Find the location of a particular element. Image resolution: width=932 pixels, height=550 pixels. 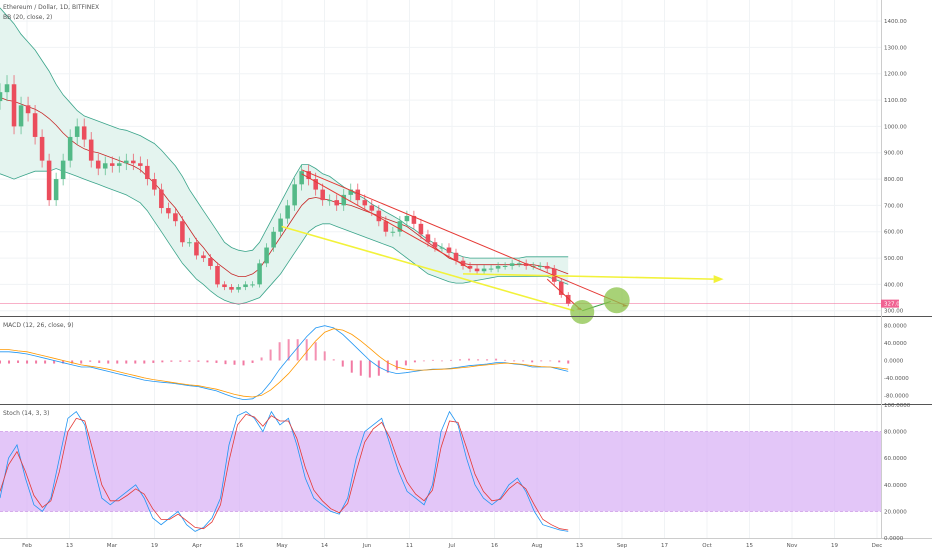

price-axis-tick-label: 700.00 is located at coordinates (894, 206).